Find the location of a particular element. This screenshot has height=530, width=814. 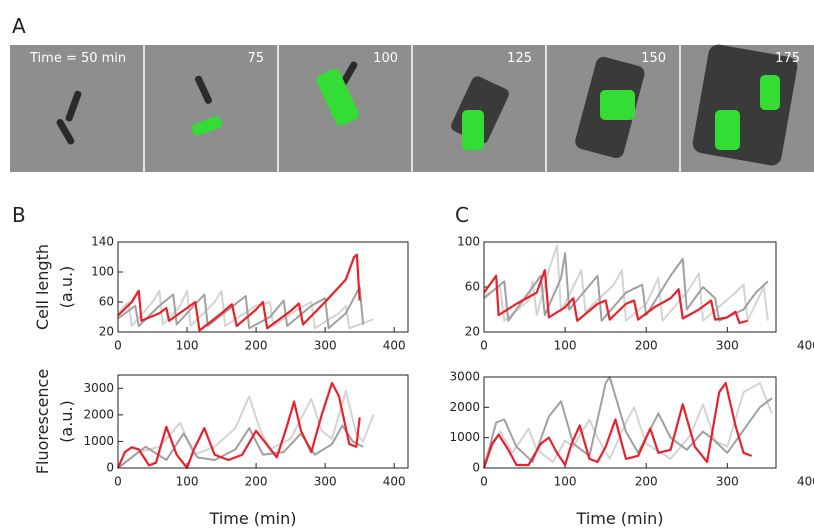

panel-label: A is located at coordinates (19, 26).